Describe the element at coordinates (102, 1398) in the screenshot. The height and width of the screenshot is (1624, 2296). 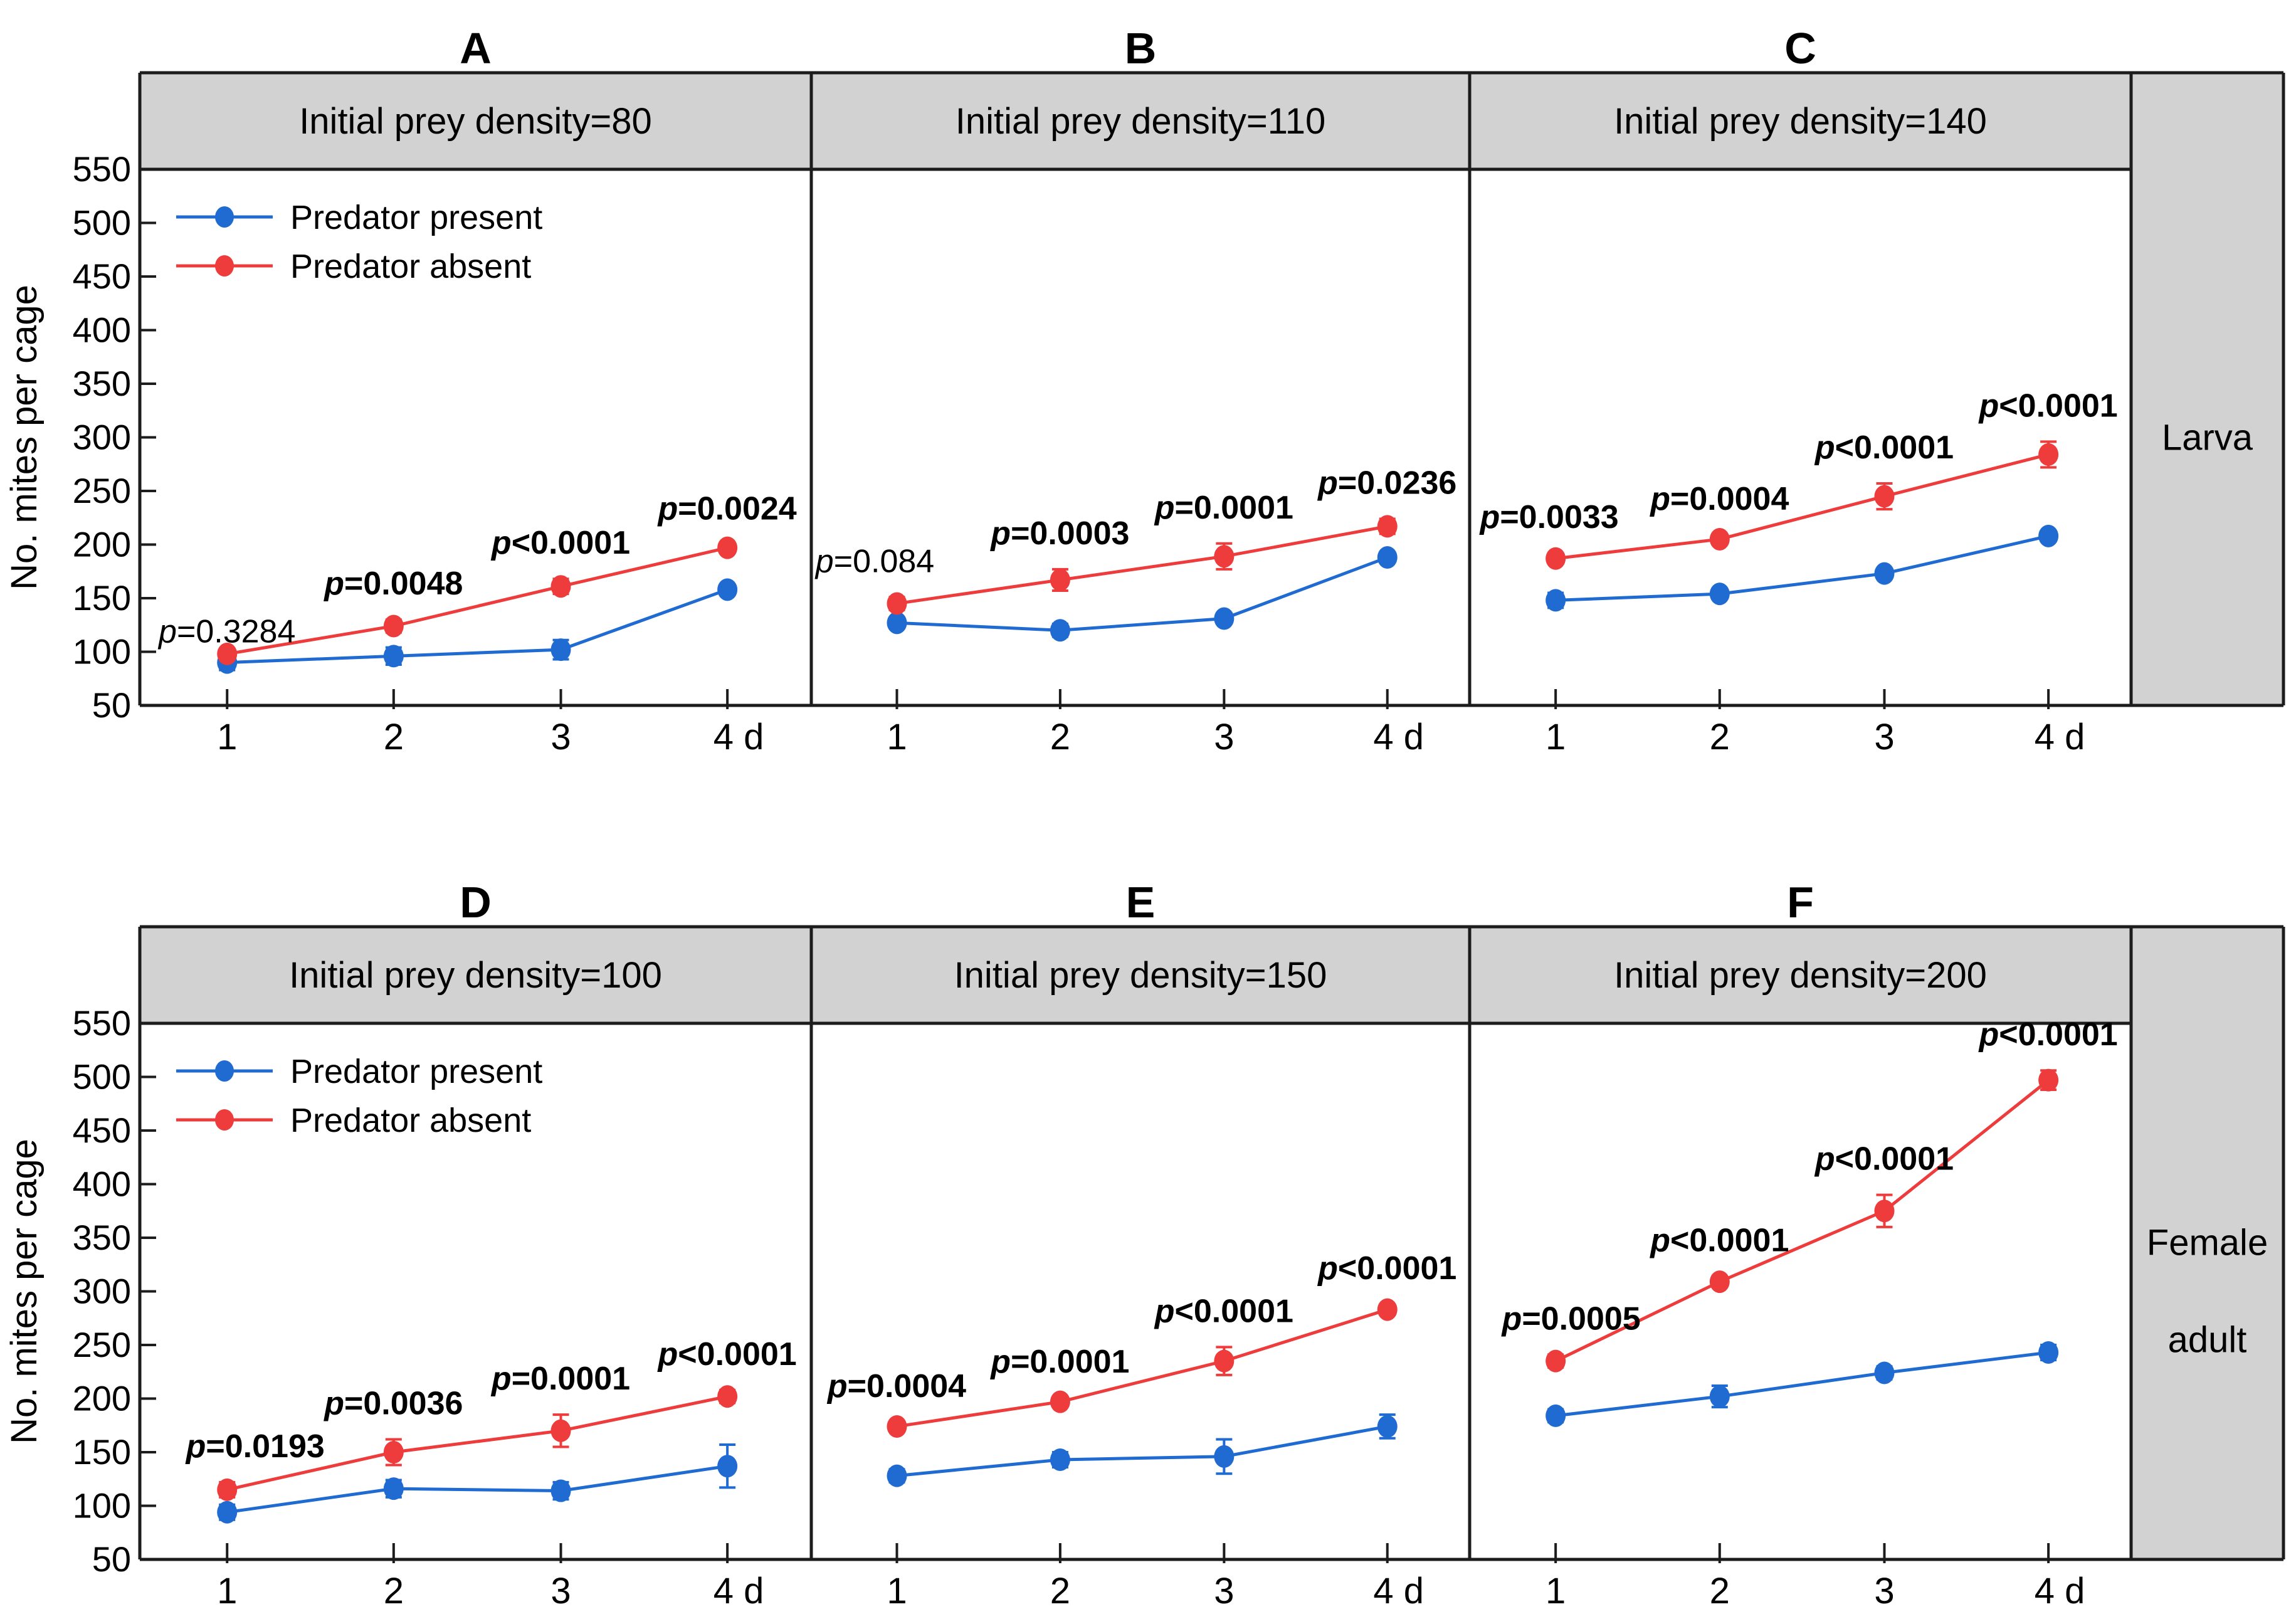
I see `y-tick-label: 200` at that location.